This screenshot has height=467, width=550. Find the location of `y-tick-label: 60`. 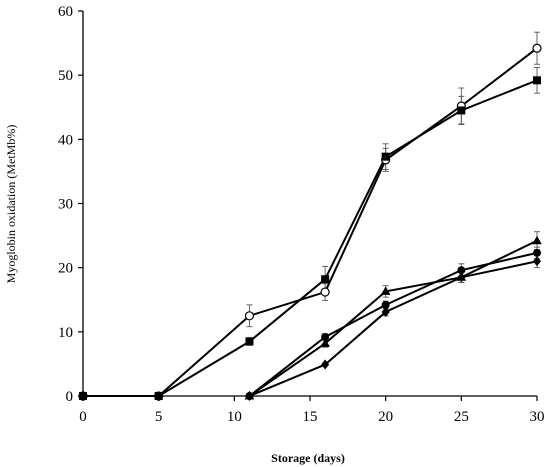

y-tick-label: 60 is located at coordinates (65, 12).